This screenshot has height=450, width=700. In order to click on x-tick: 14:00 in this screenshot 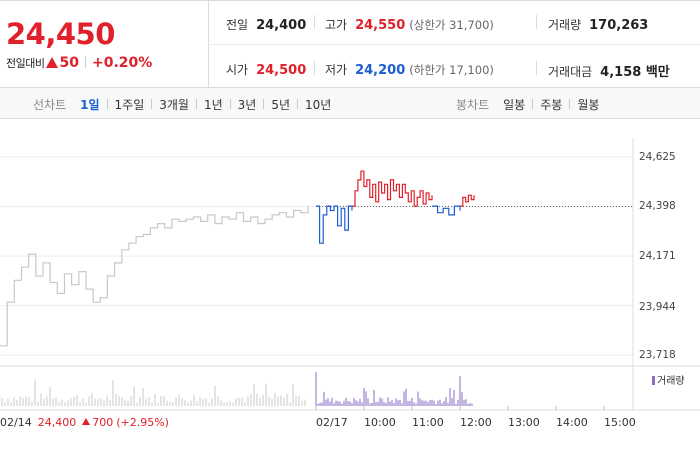, I will do `click(572, 422)`.